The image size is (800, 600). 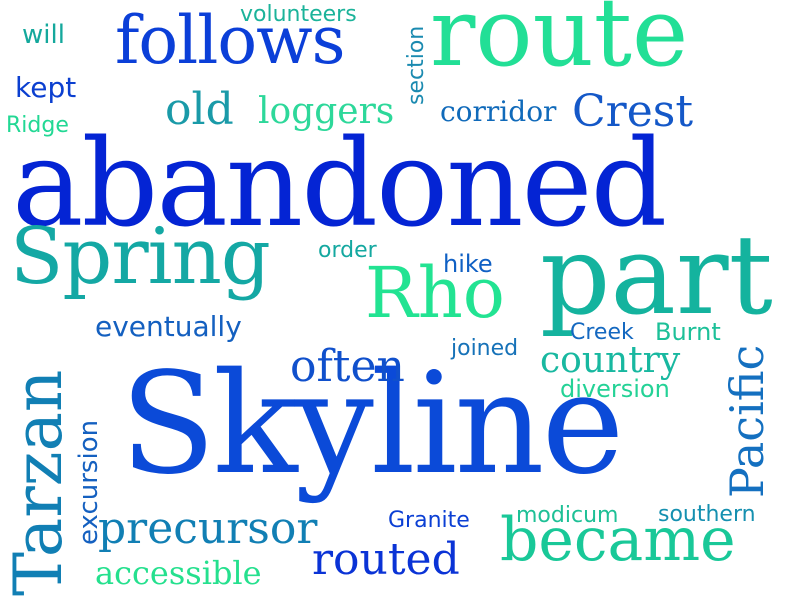 What do you see at coordinates (140, 257) in the screenshot?
I see `word-spring: Spring` at bounding box center [140, 257].